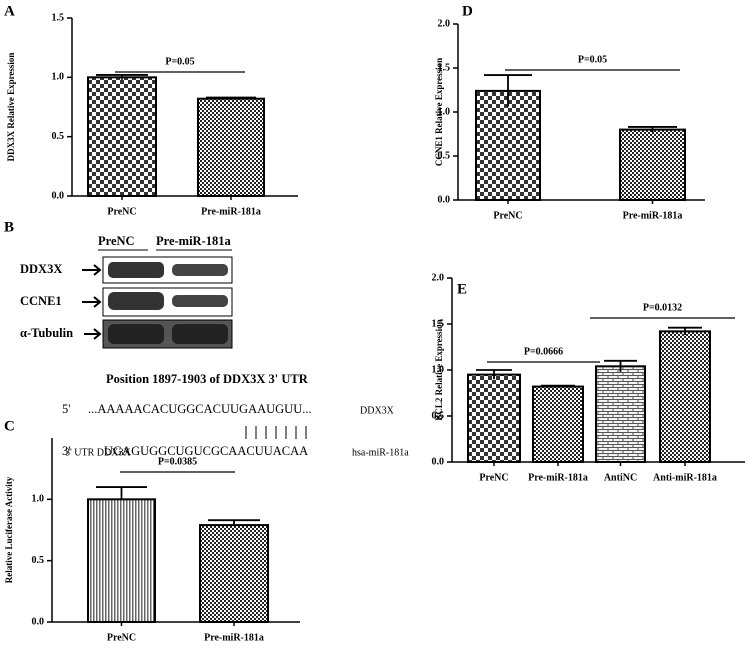 The height and width of the screenshot is (660, 756). Describe the element at coordinates (66, 409) in the screenshot. I see `seq-end: 5'` at that location.